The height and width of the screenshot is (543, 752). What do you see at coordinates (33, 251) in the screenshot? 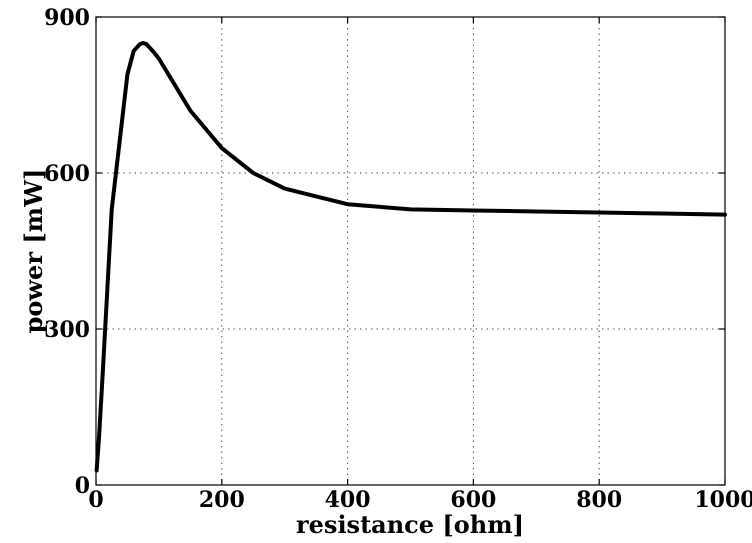
I see `y-axis-label: power [mW]` at bounding box center [33, 251].